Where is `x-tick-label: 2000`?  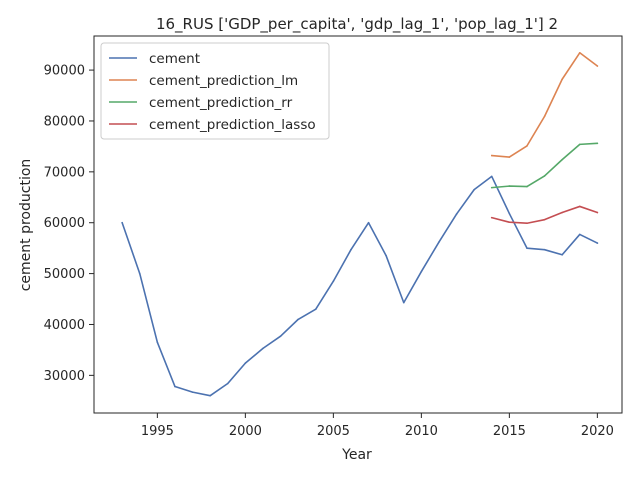
x-tick-label: 2000 is located at coordinates (245, 431).